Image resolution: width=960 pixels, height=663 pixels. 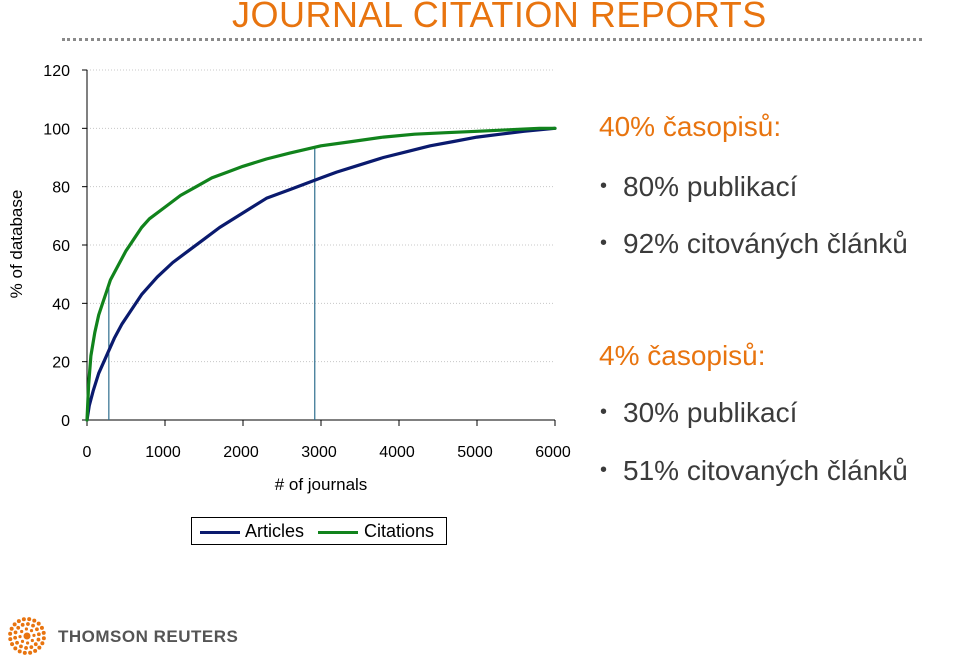 What do you see at coordinates (710, 186) in the screenshot?
I see `bullet-text: 80% publikací` at bounding box center [710, 186].